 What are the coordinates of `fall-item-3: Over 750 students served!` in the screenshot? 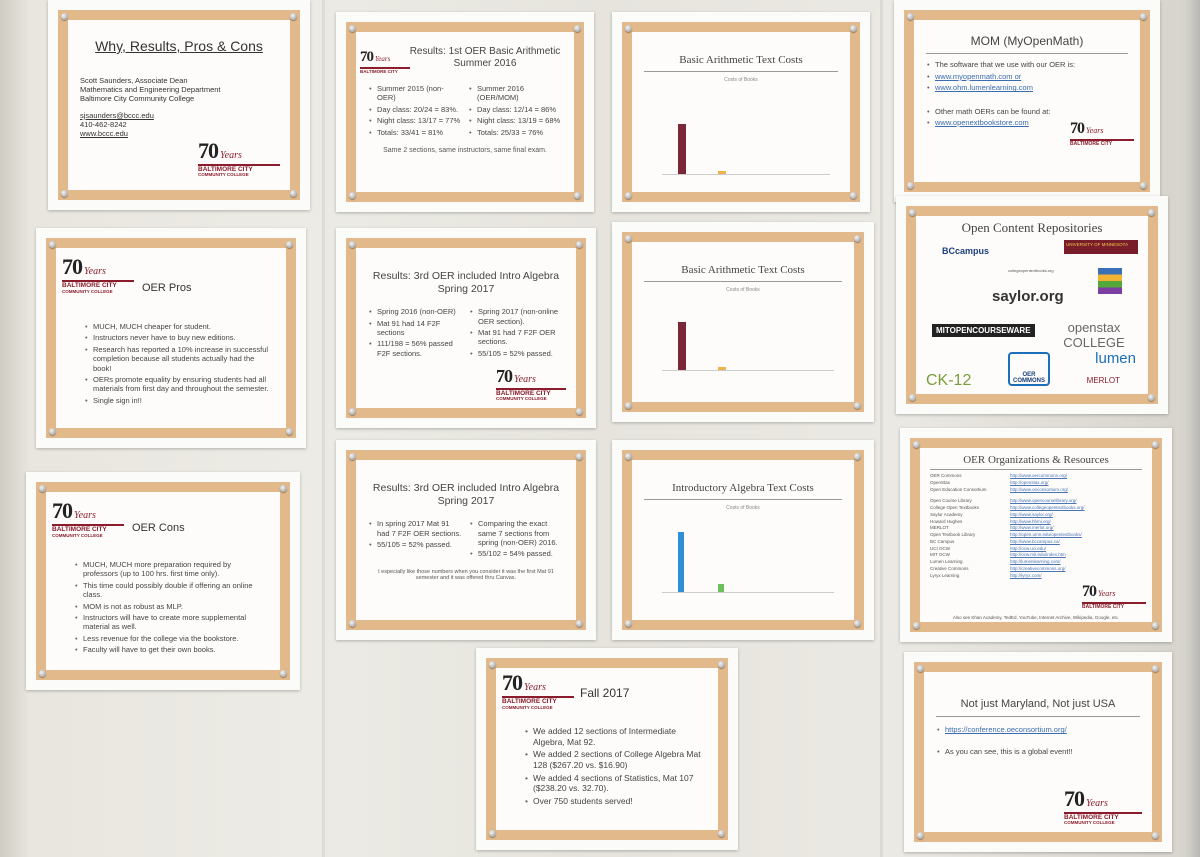 It's located at (615, 801).